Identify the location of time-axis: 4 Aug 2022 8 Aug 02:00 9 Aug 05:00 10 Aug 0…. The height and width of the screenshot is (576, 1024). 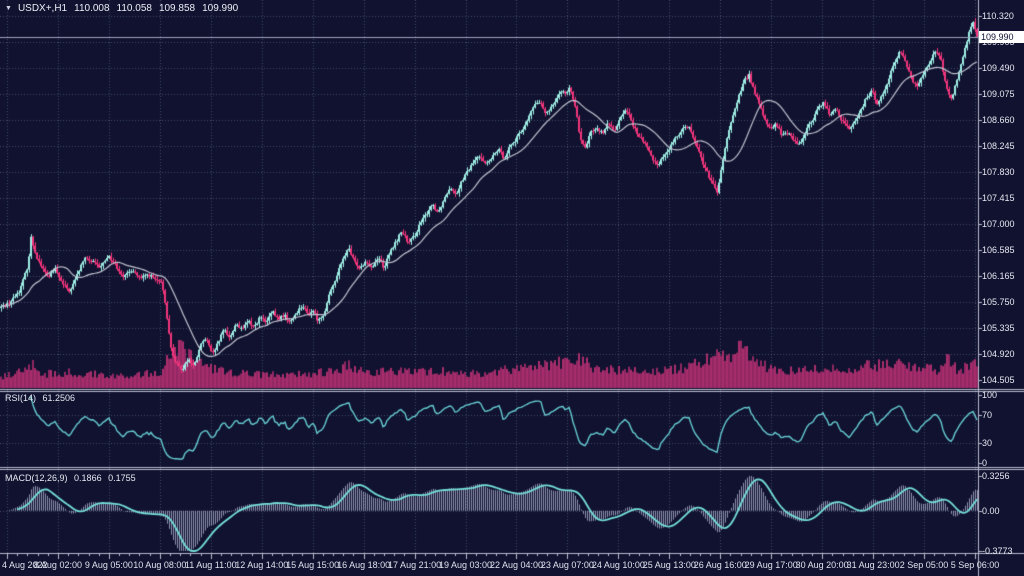
(512, 565).